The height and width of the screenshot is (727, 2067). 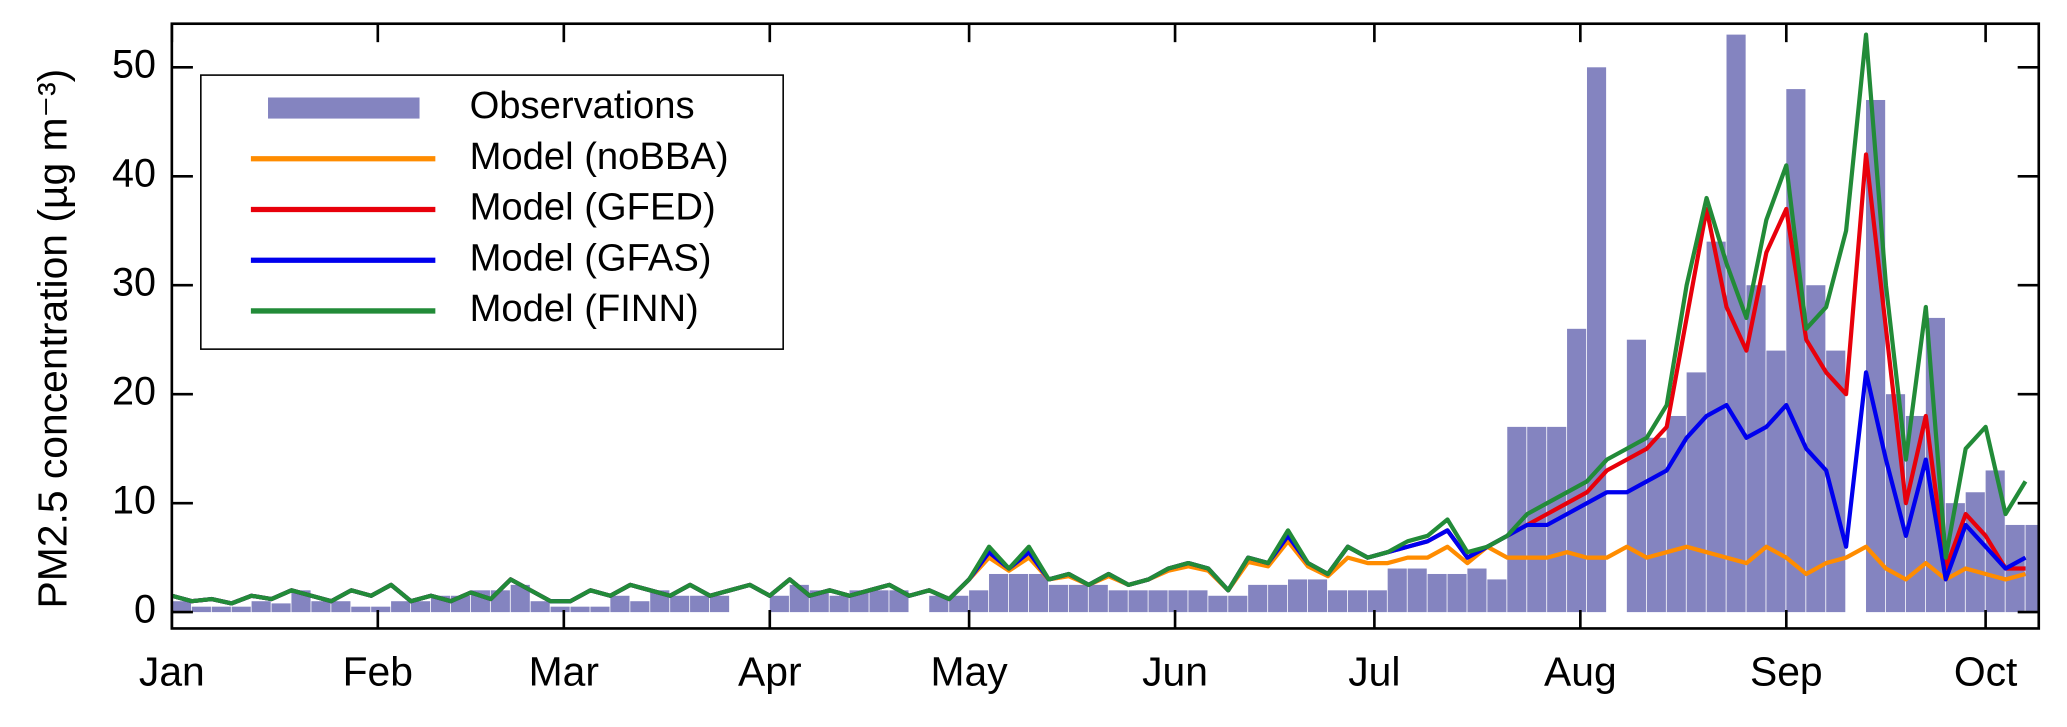 I want to click on y-tick-label: 10, so click(x=134, y=501).